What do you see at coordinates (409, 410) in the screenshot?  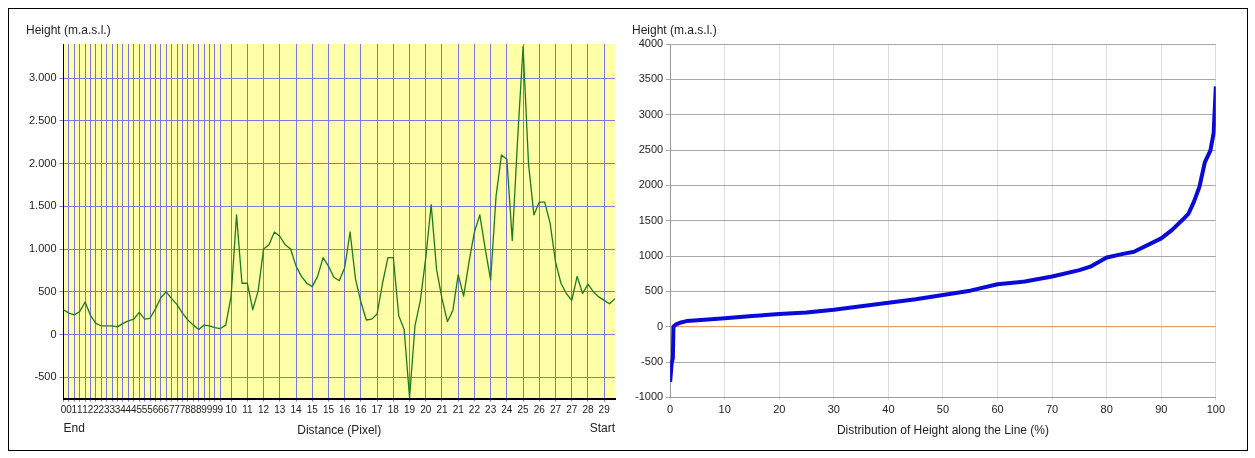 I see `x-tick-label: 19` at bounding box center [409, 410].